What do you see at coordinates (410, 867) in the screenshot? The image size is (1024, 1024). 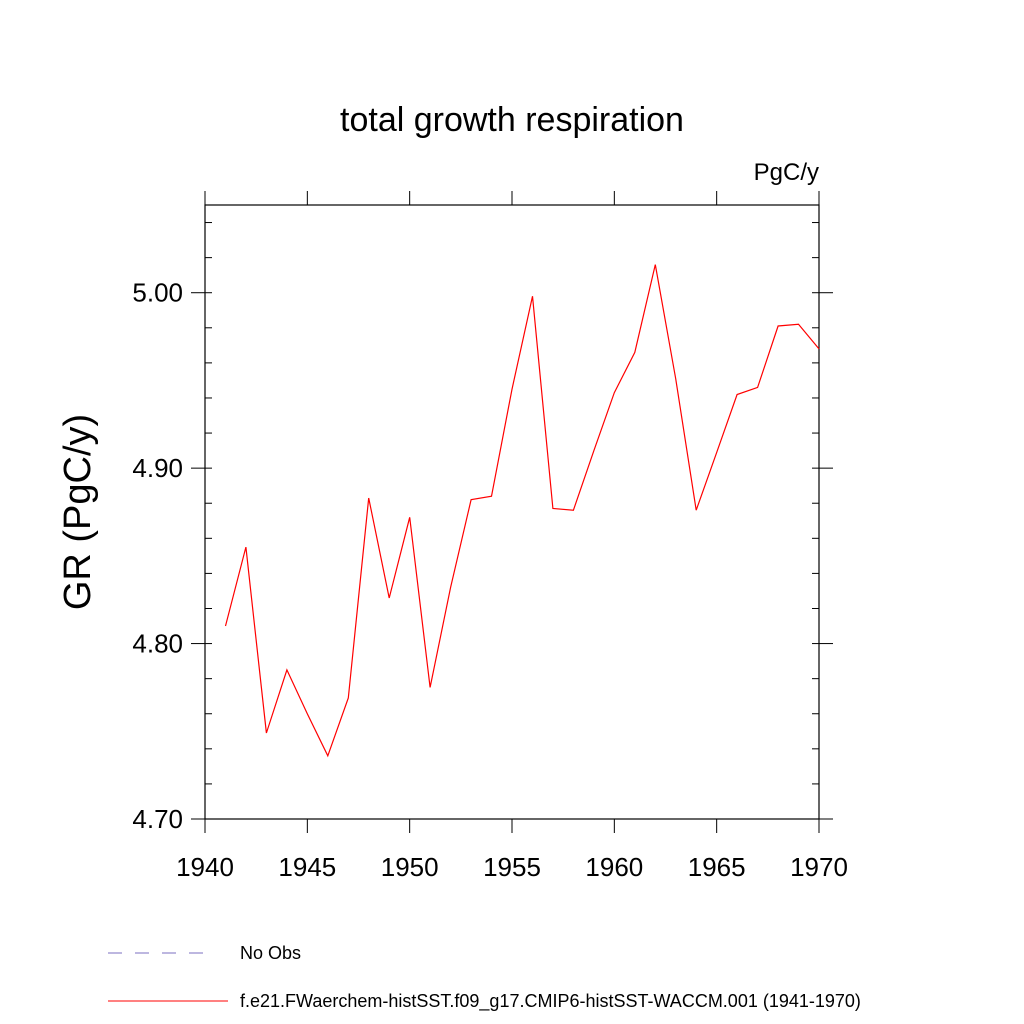 I see `x-tick-label: 1950` at bounding box center [410, 867].